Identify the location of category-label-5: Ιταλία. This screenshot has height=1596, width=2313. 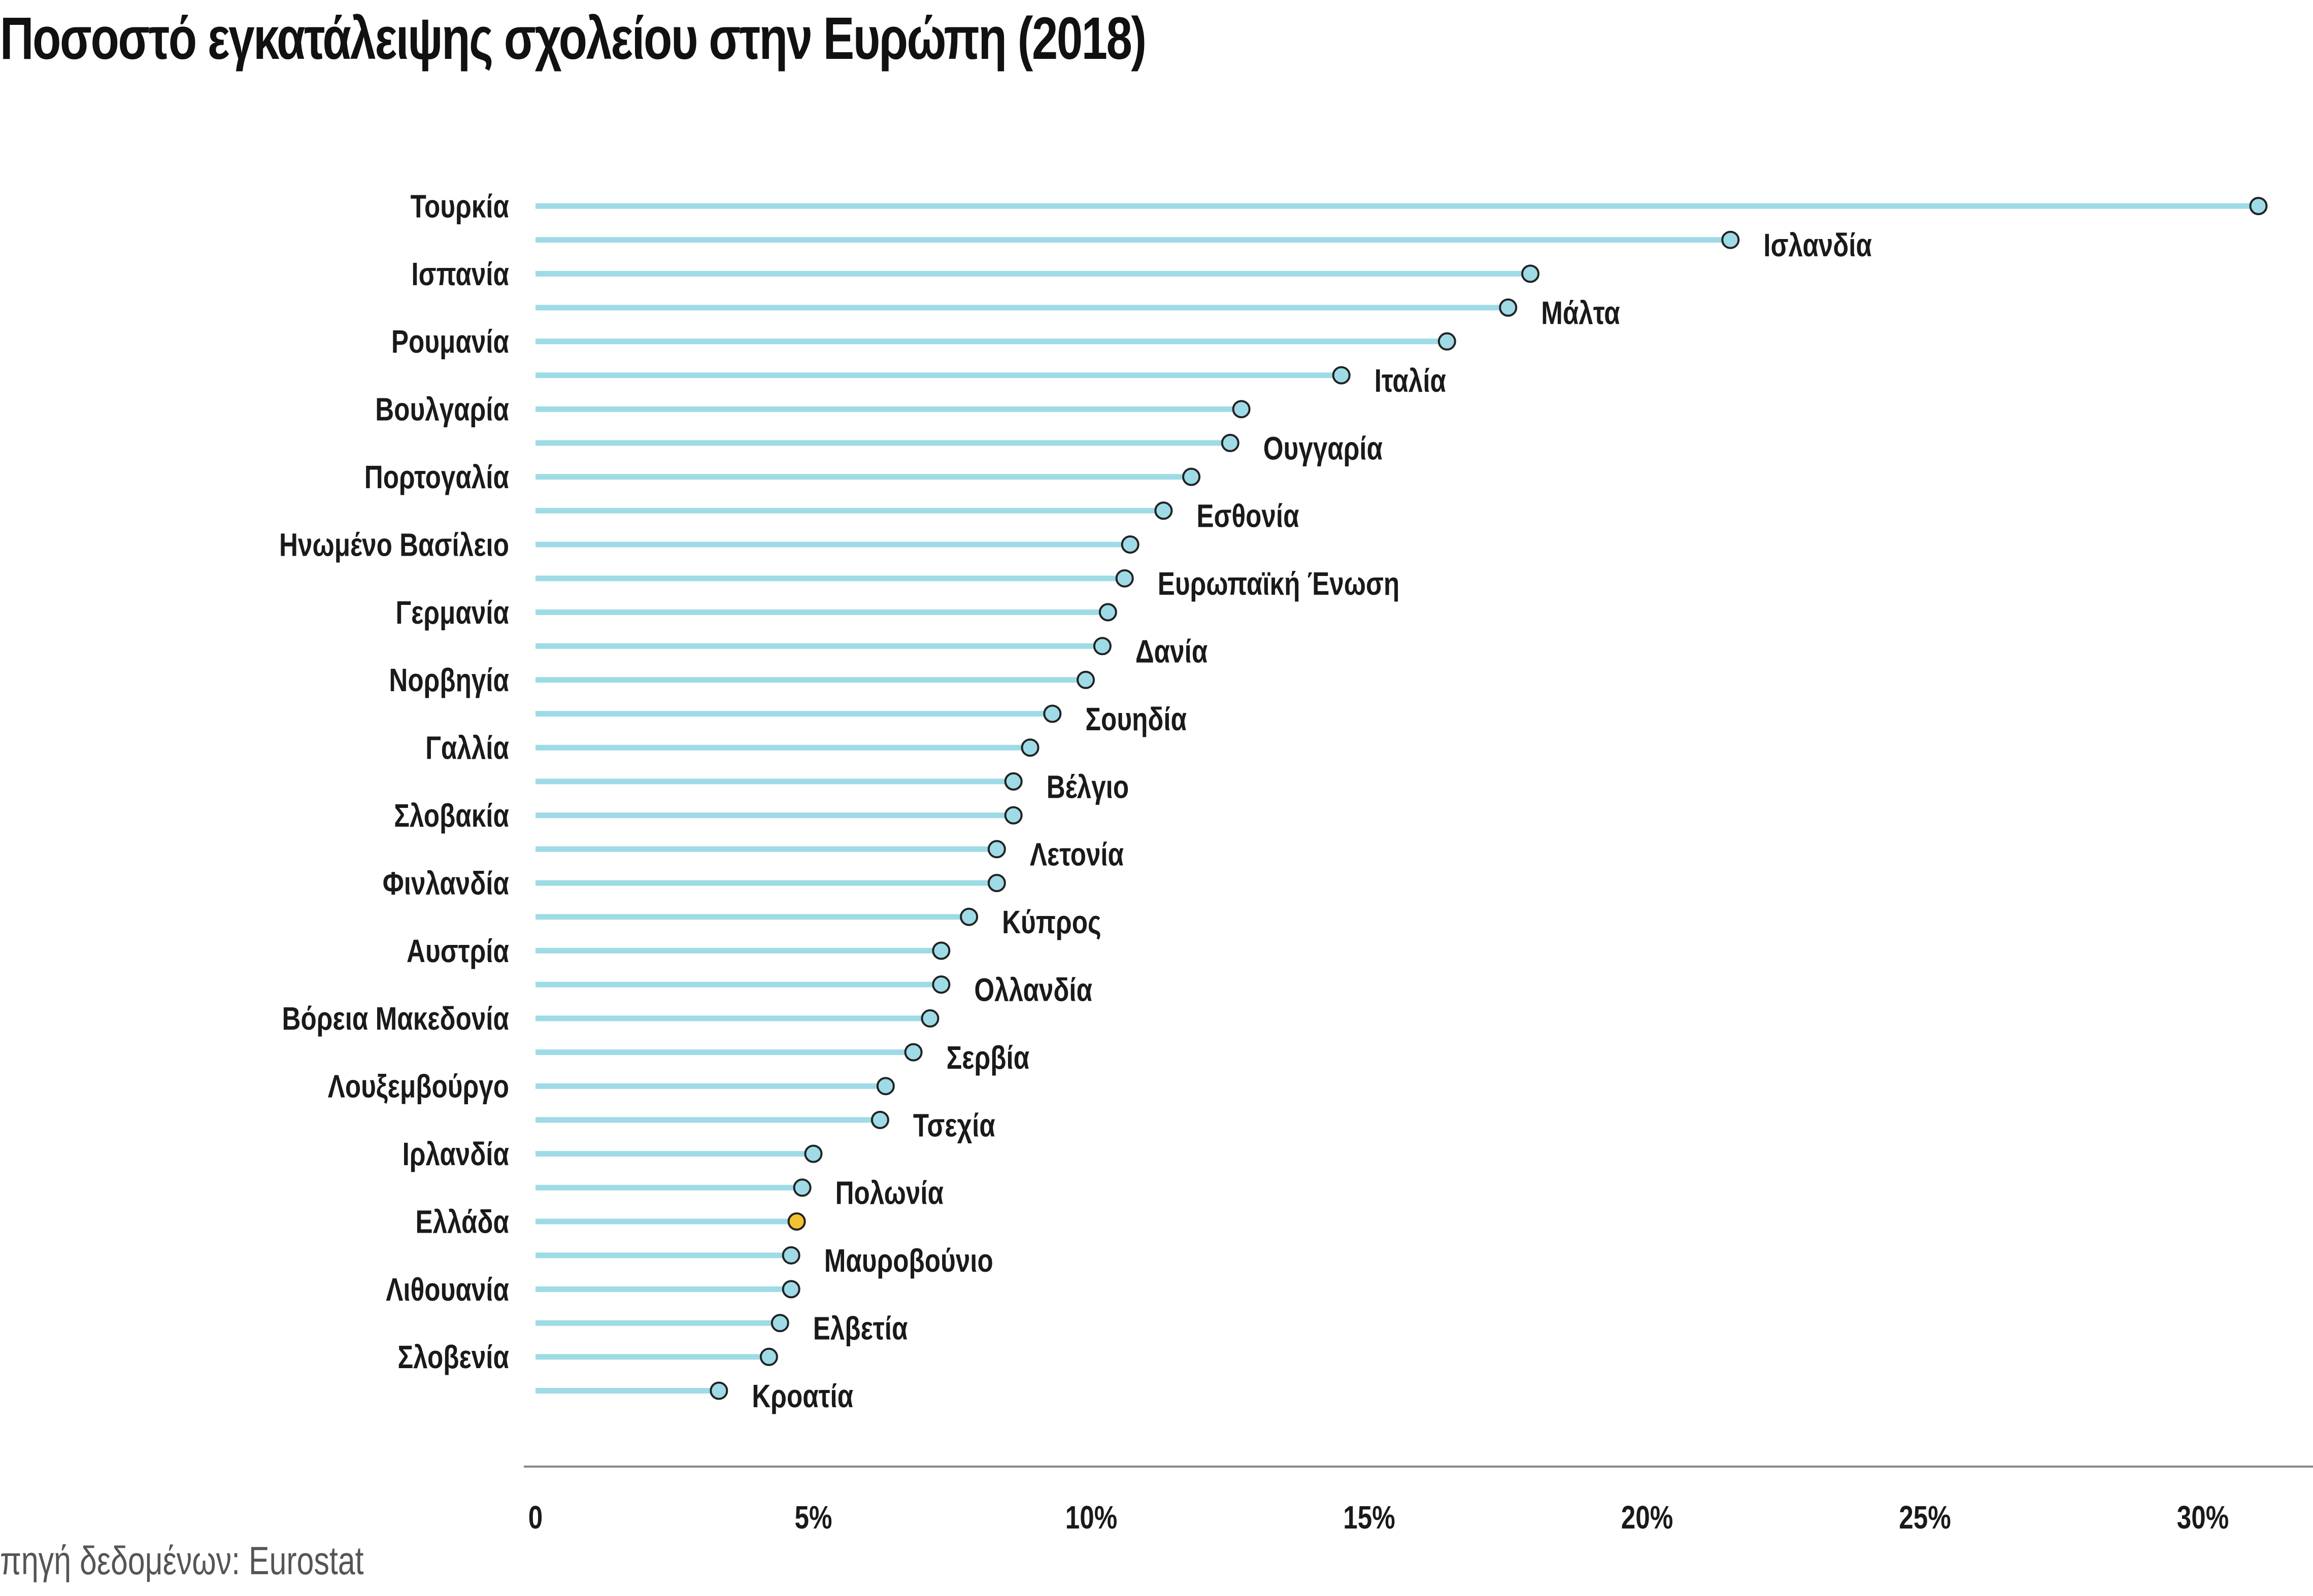
(1411, 381).